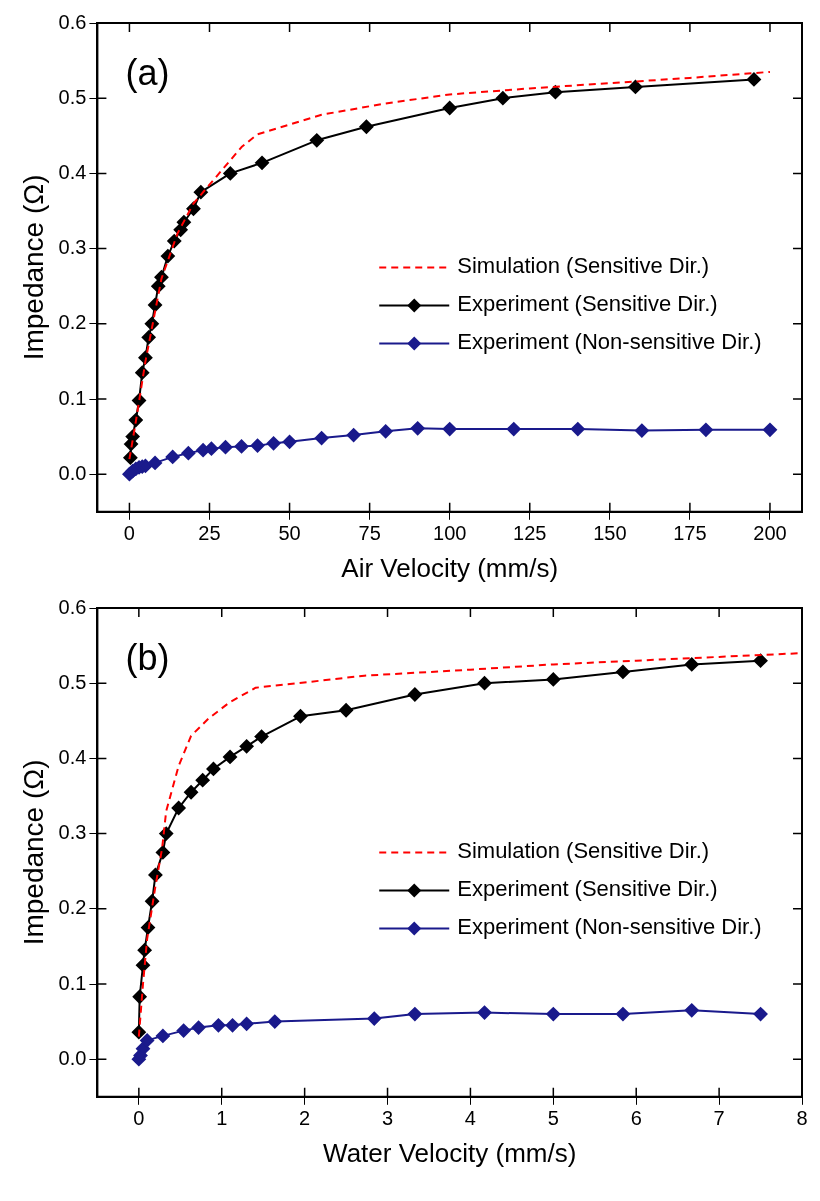 This screenshot has height=1201, width=820. What do you see at coordinates (690, 533) in the screenshot?
I see `x-tick-label: 175` at bounding box center [690, 533].